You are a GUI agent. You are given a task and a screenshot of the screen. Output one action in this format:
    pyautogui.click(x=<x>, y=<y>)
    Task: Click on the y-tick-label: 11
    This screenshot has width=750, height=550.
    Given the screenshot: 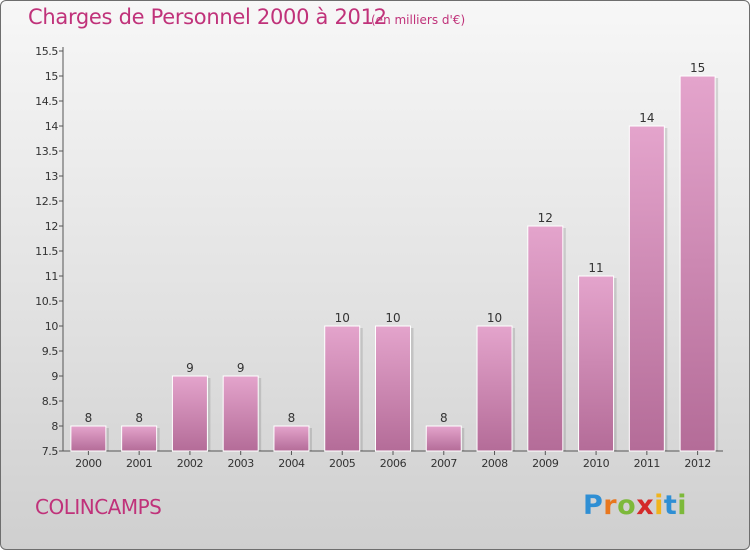 What is the action you would take?
    pyautogui.click(x=51, y=276)
    